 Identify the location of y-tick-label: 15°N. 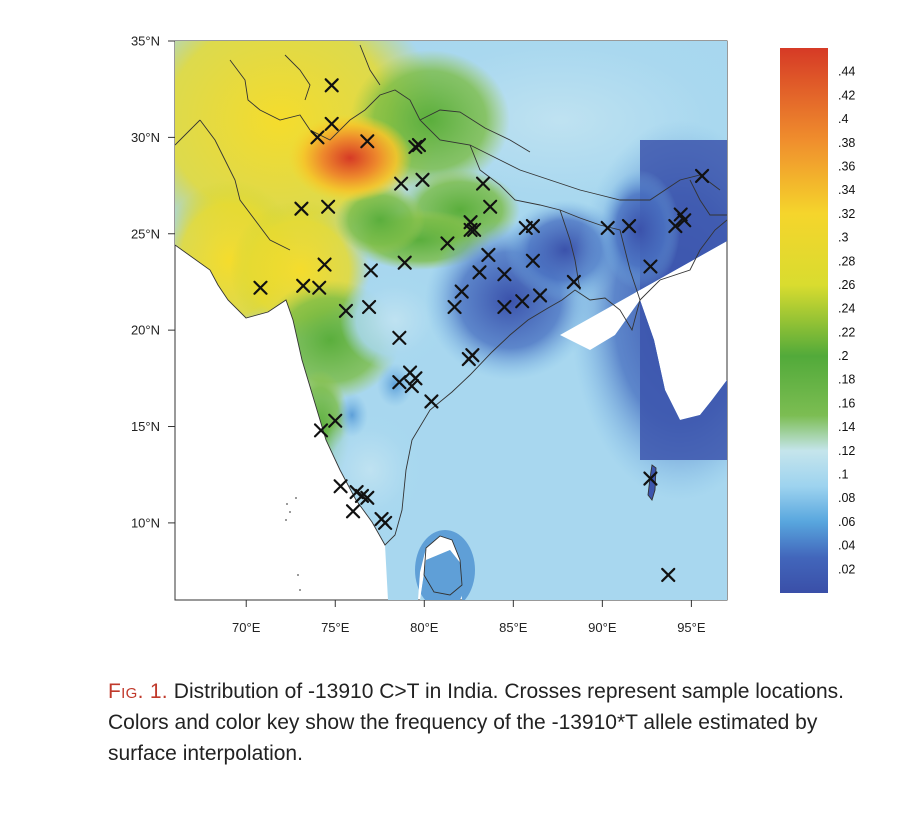
(145, 426).